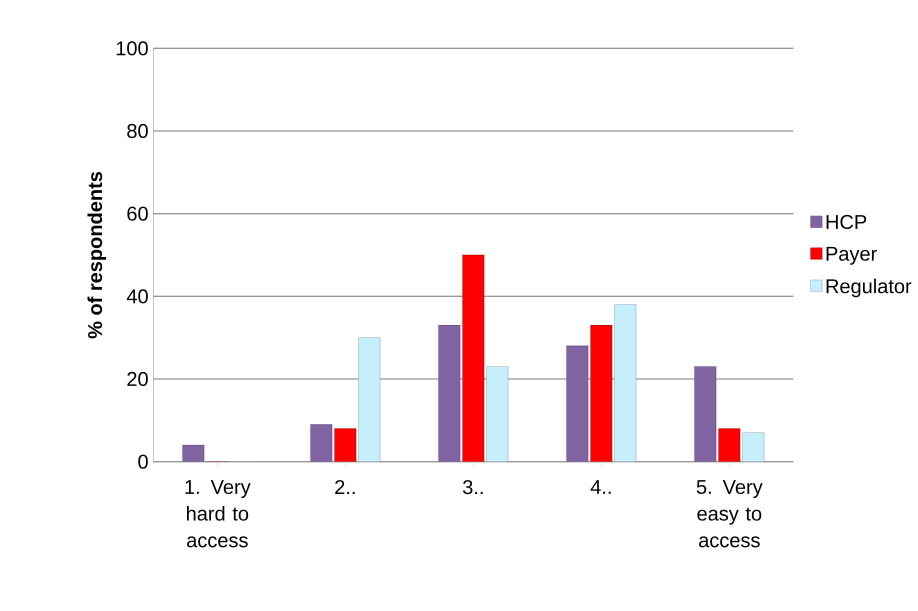 The height and width of the screenshot is (611, 918). I want to click on y-tick-label: 100, so click(132, 48).